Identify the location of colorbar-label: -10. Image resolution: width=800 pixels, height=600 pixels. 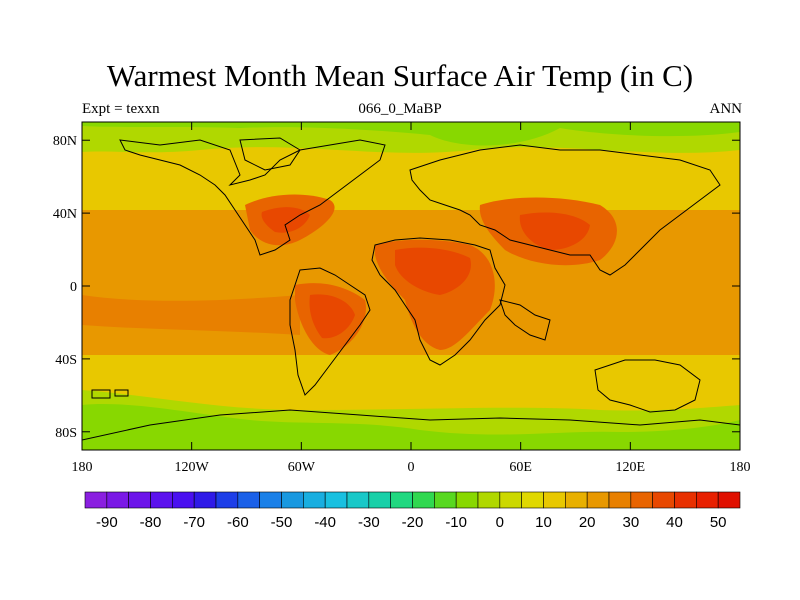
(456, 522).